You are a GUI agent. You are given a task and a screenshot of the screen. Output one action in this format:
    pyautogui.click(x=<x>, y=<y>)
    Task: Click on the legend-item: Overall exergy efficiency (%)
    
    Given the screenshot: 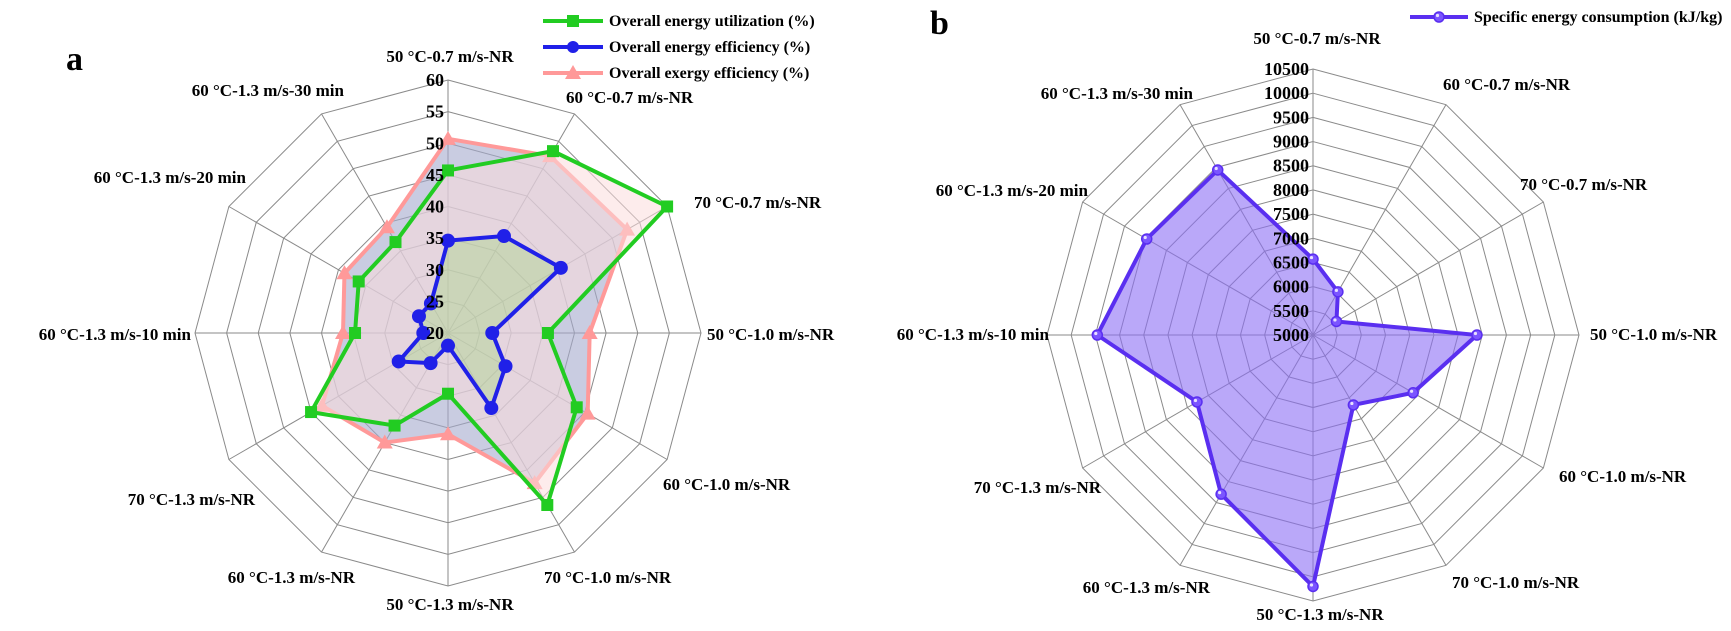 What is the action you would take?
    pyautogui.click(x=676, y=73)
    